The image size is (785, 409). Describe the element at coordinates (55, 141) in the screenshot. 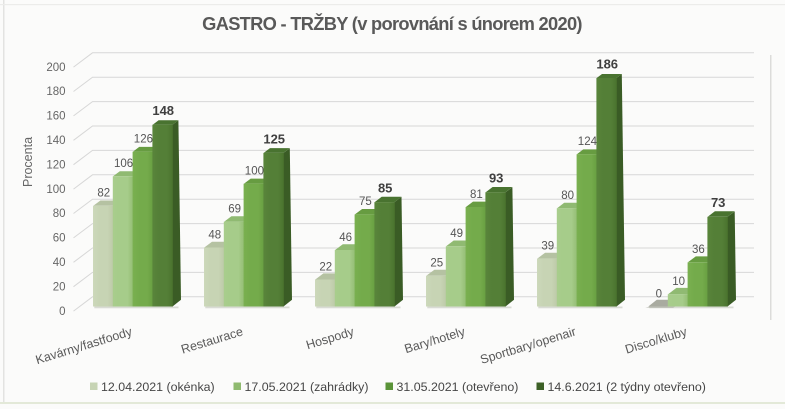

I see `svg-text: 140` at that location.